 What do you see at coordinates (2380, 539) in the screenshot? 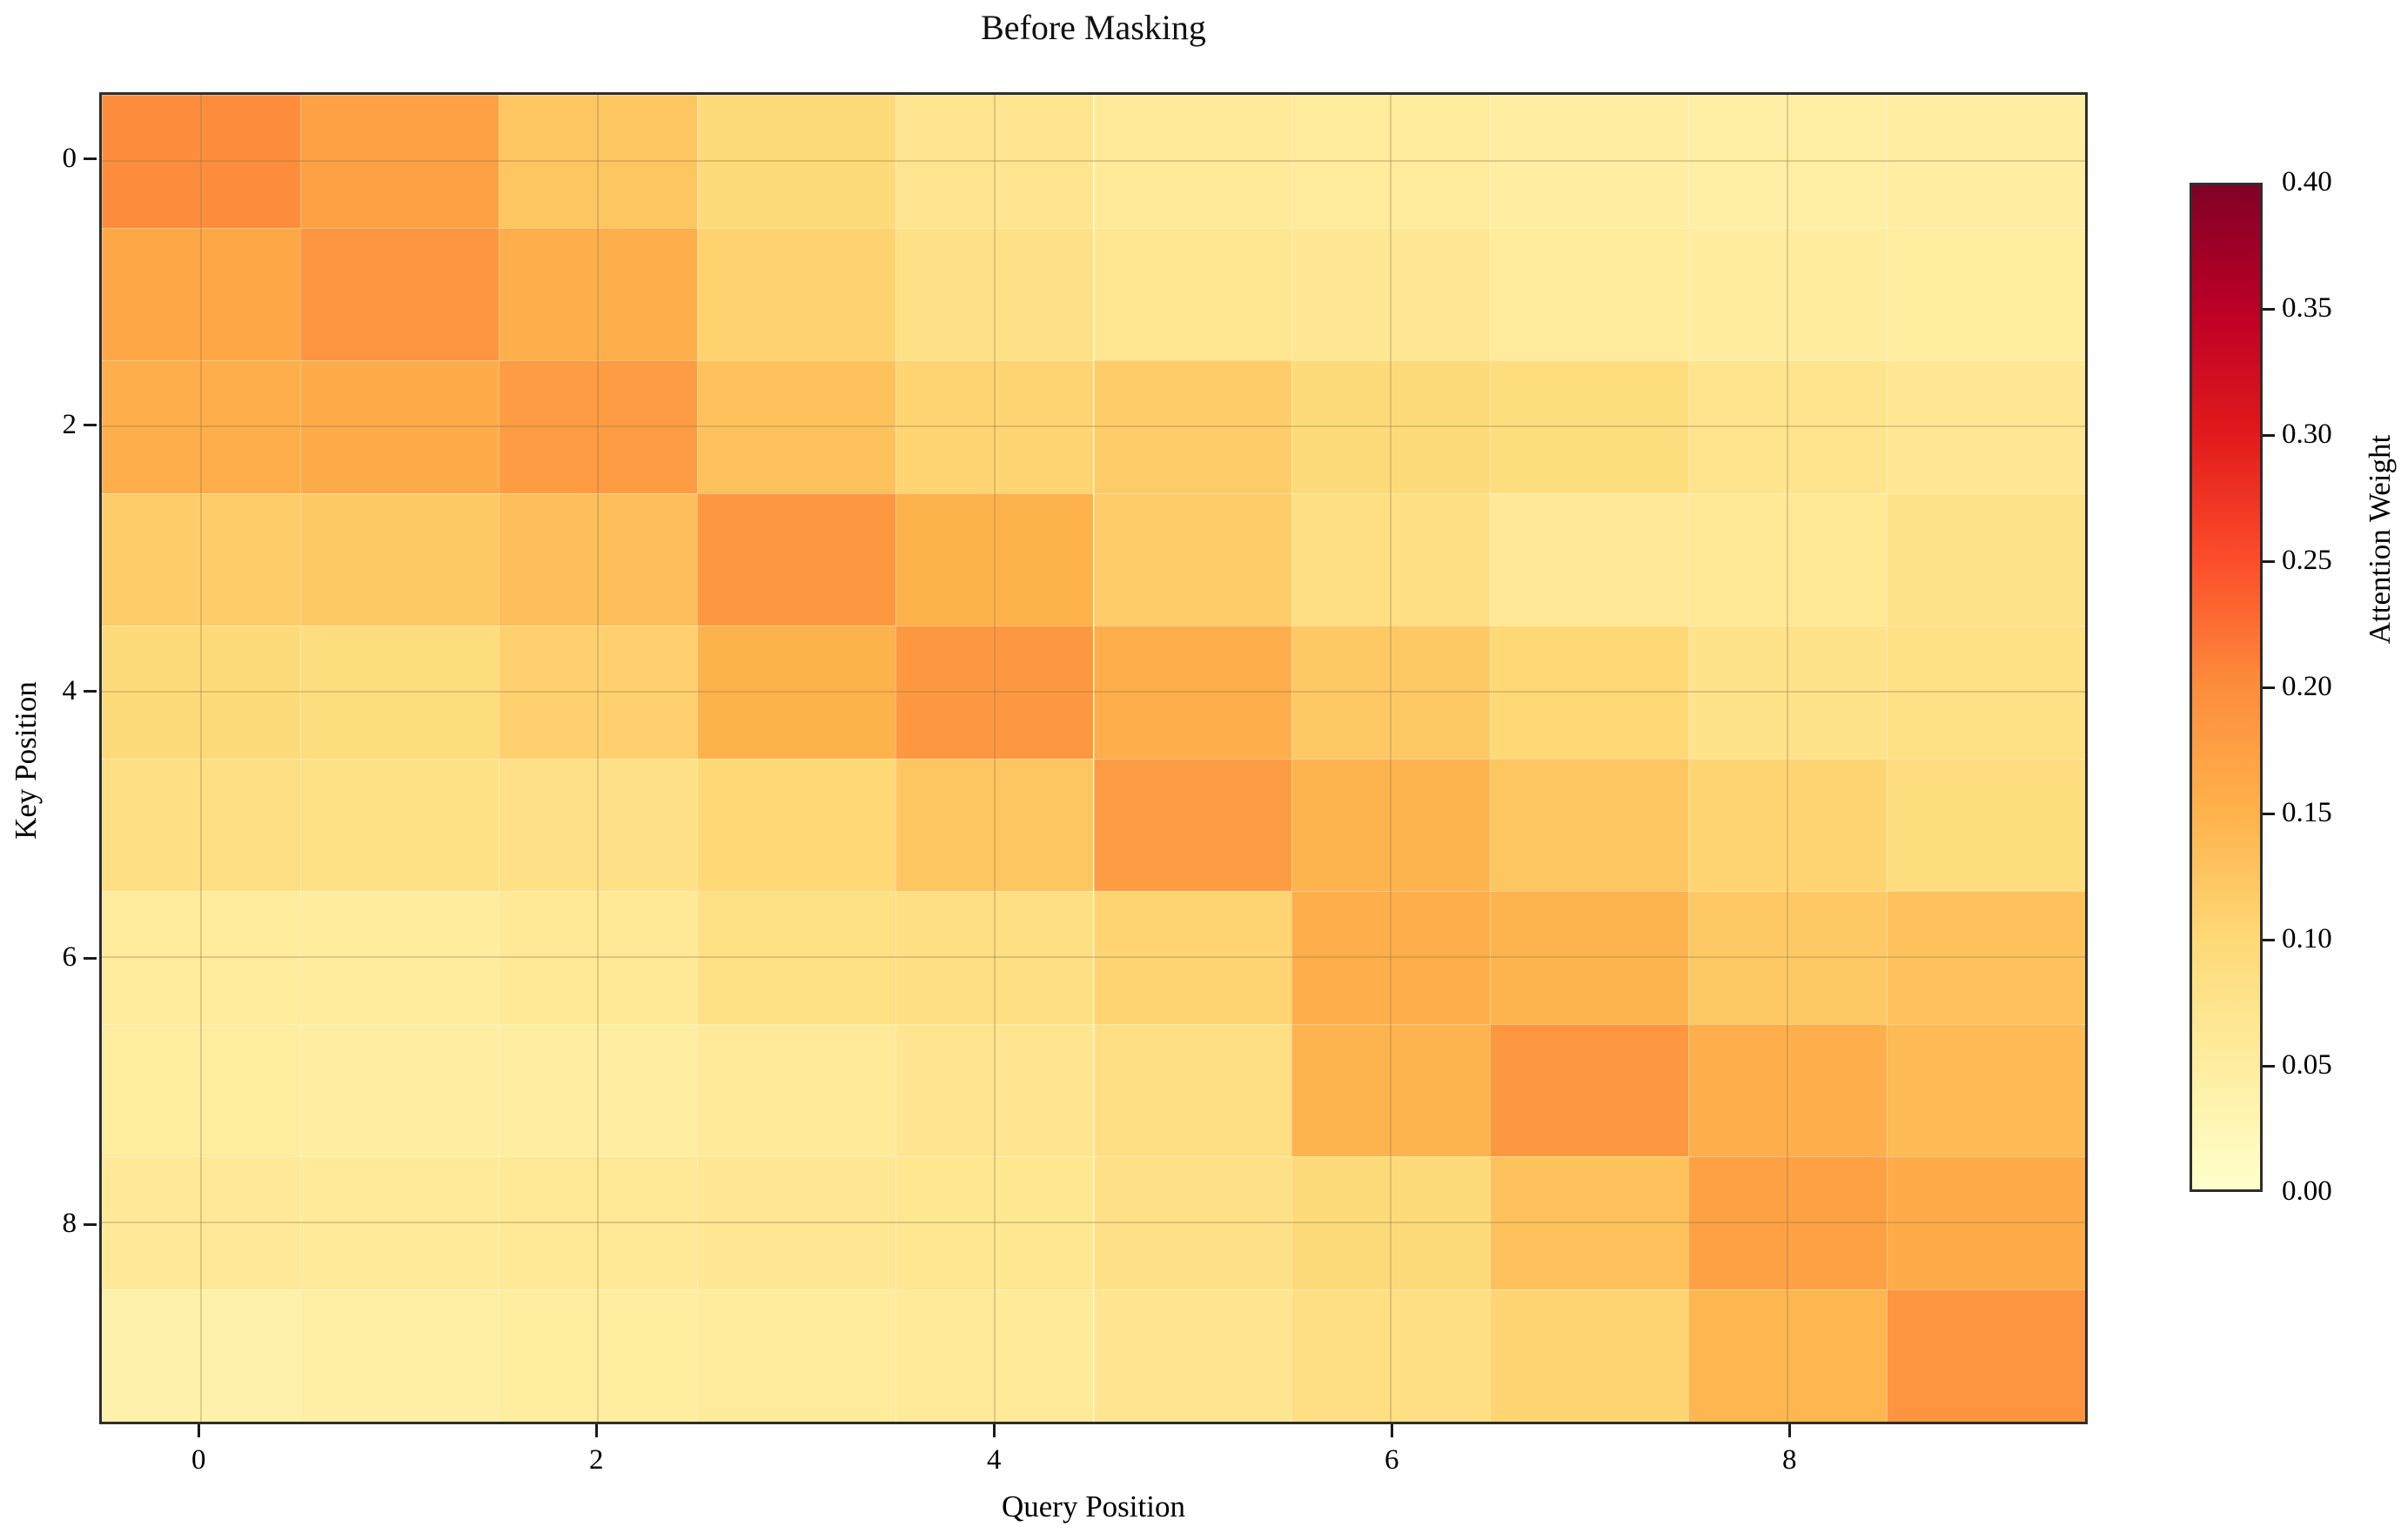
I see `colorbar-label: Attention Weight` at bounding box center [2380, 539].